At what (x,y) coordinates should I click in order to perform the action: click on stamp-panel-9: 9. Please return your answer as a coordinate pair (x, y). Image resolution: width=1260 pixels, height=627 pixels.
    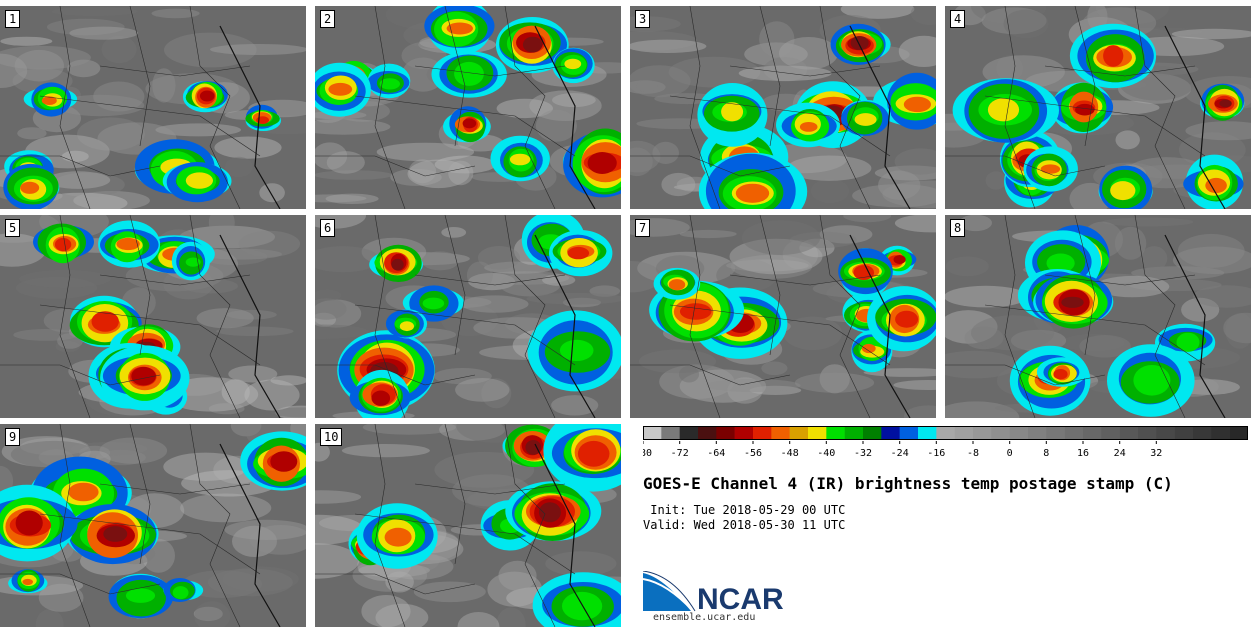
    Looking at the image, I should click on (153, 525).